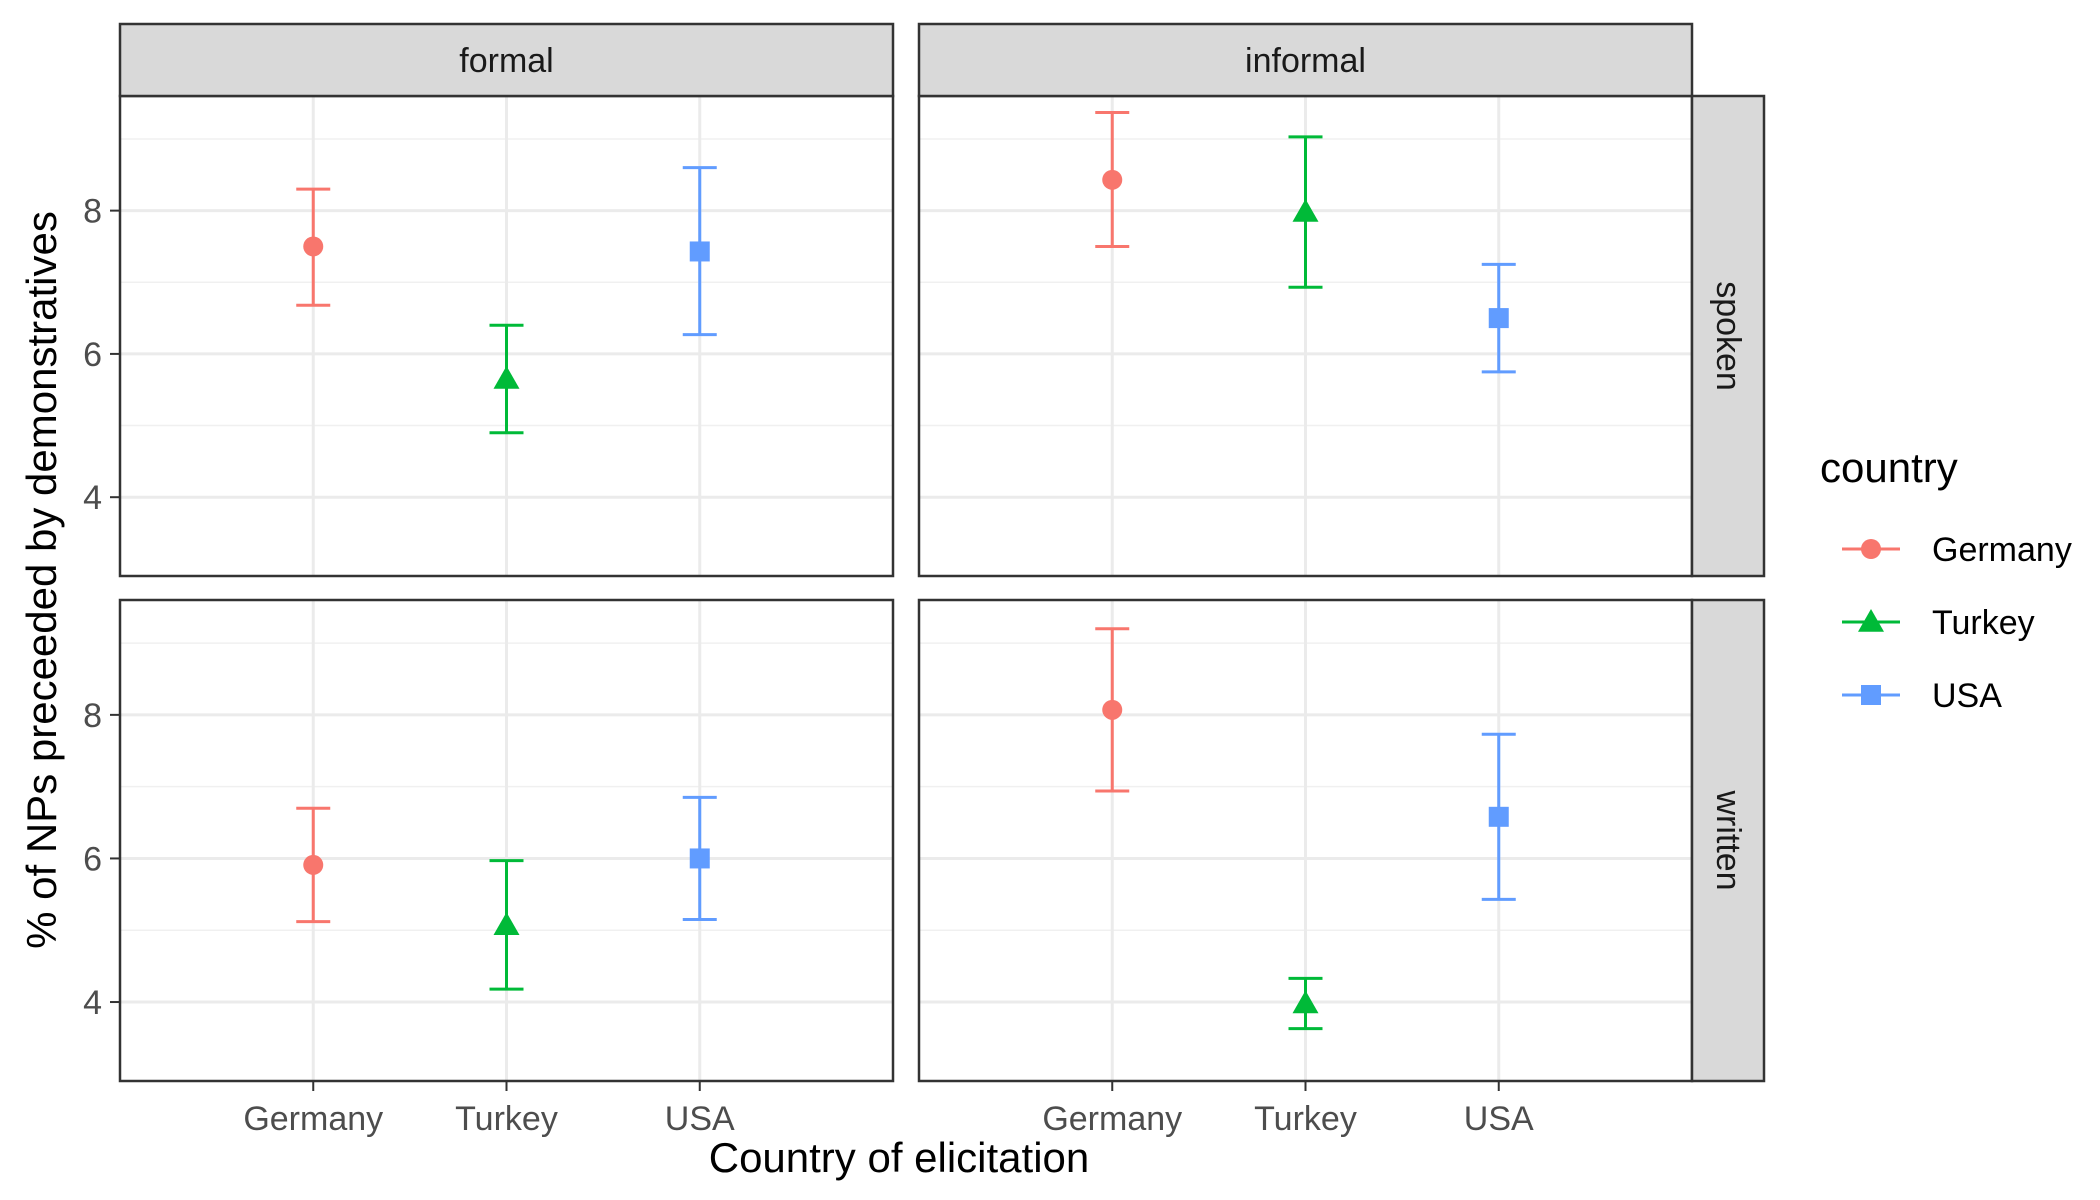  I want to click on strip-label: informal, so click(1305, 61).